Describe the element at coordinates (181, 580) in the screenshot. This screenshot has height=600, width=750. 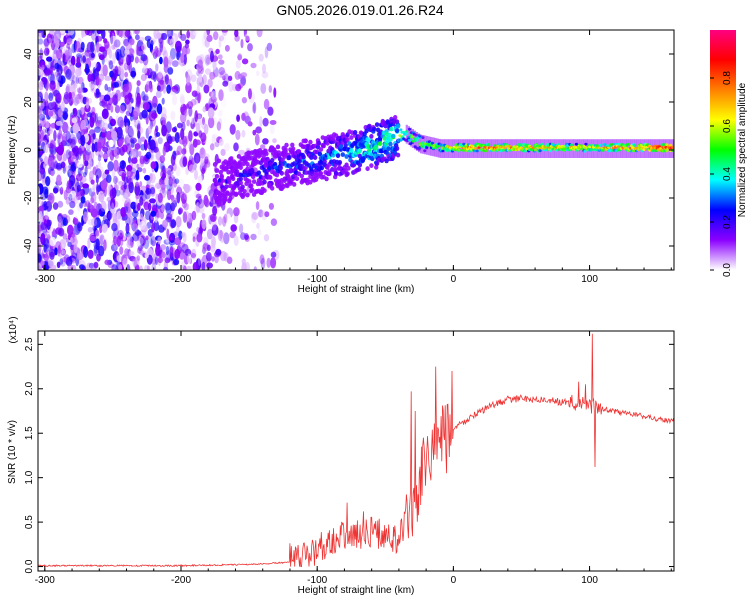
I see `x-tick-label: -200` at that location.